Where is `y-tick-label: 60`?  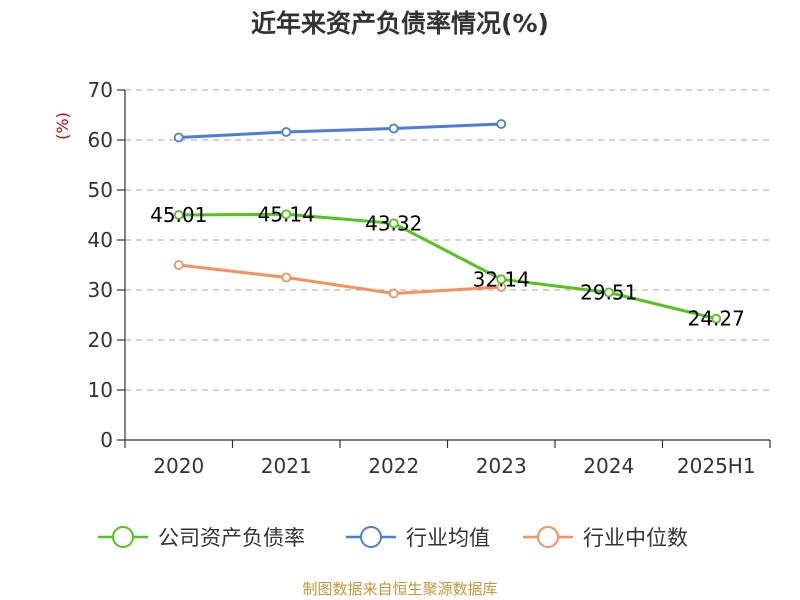
y-tick-label: 60 is located at coordinates (100, 140).